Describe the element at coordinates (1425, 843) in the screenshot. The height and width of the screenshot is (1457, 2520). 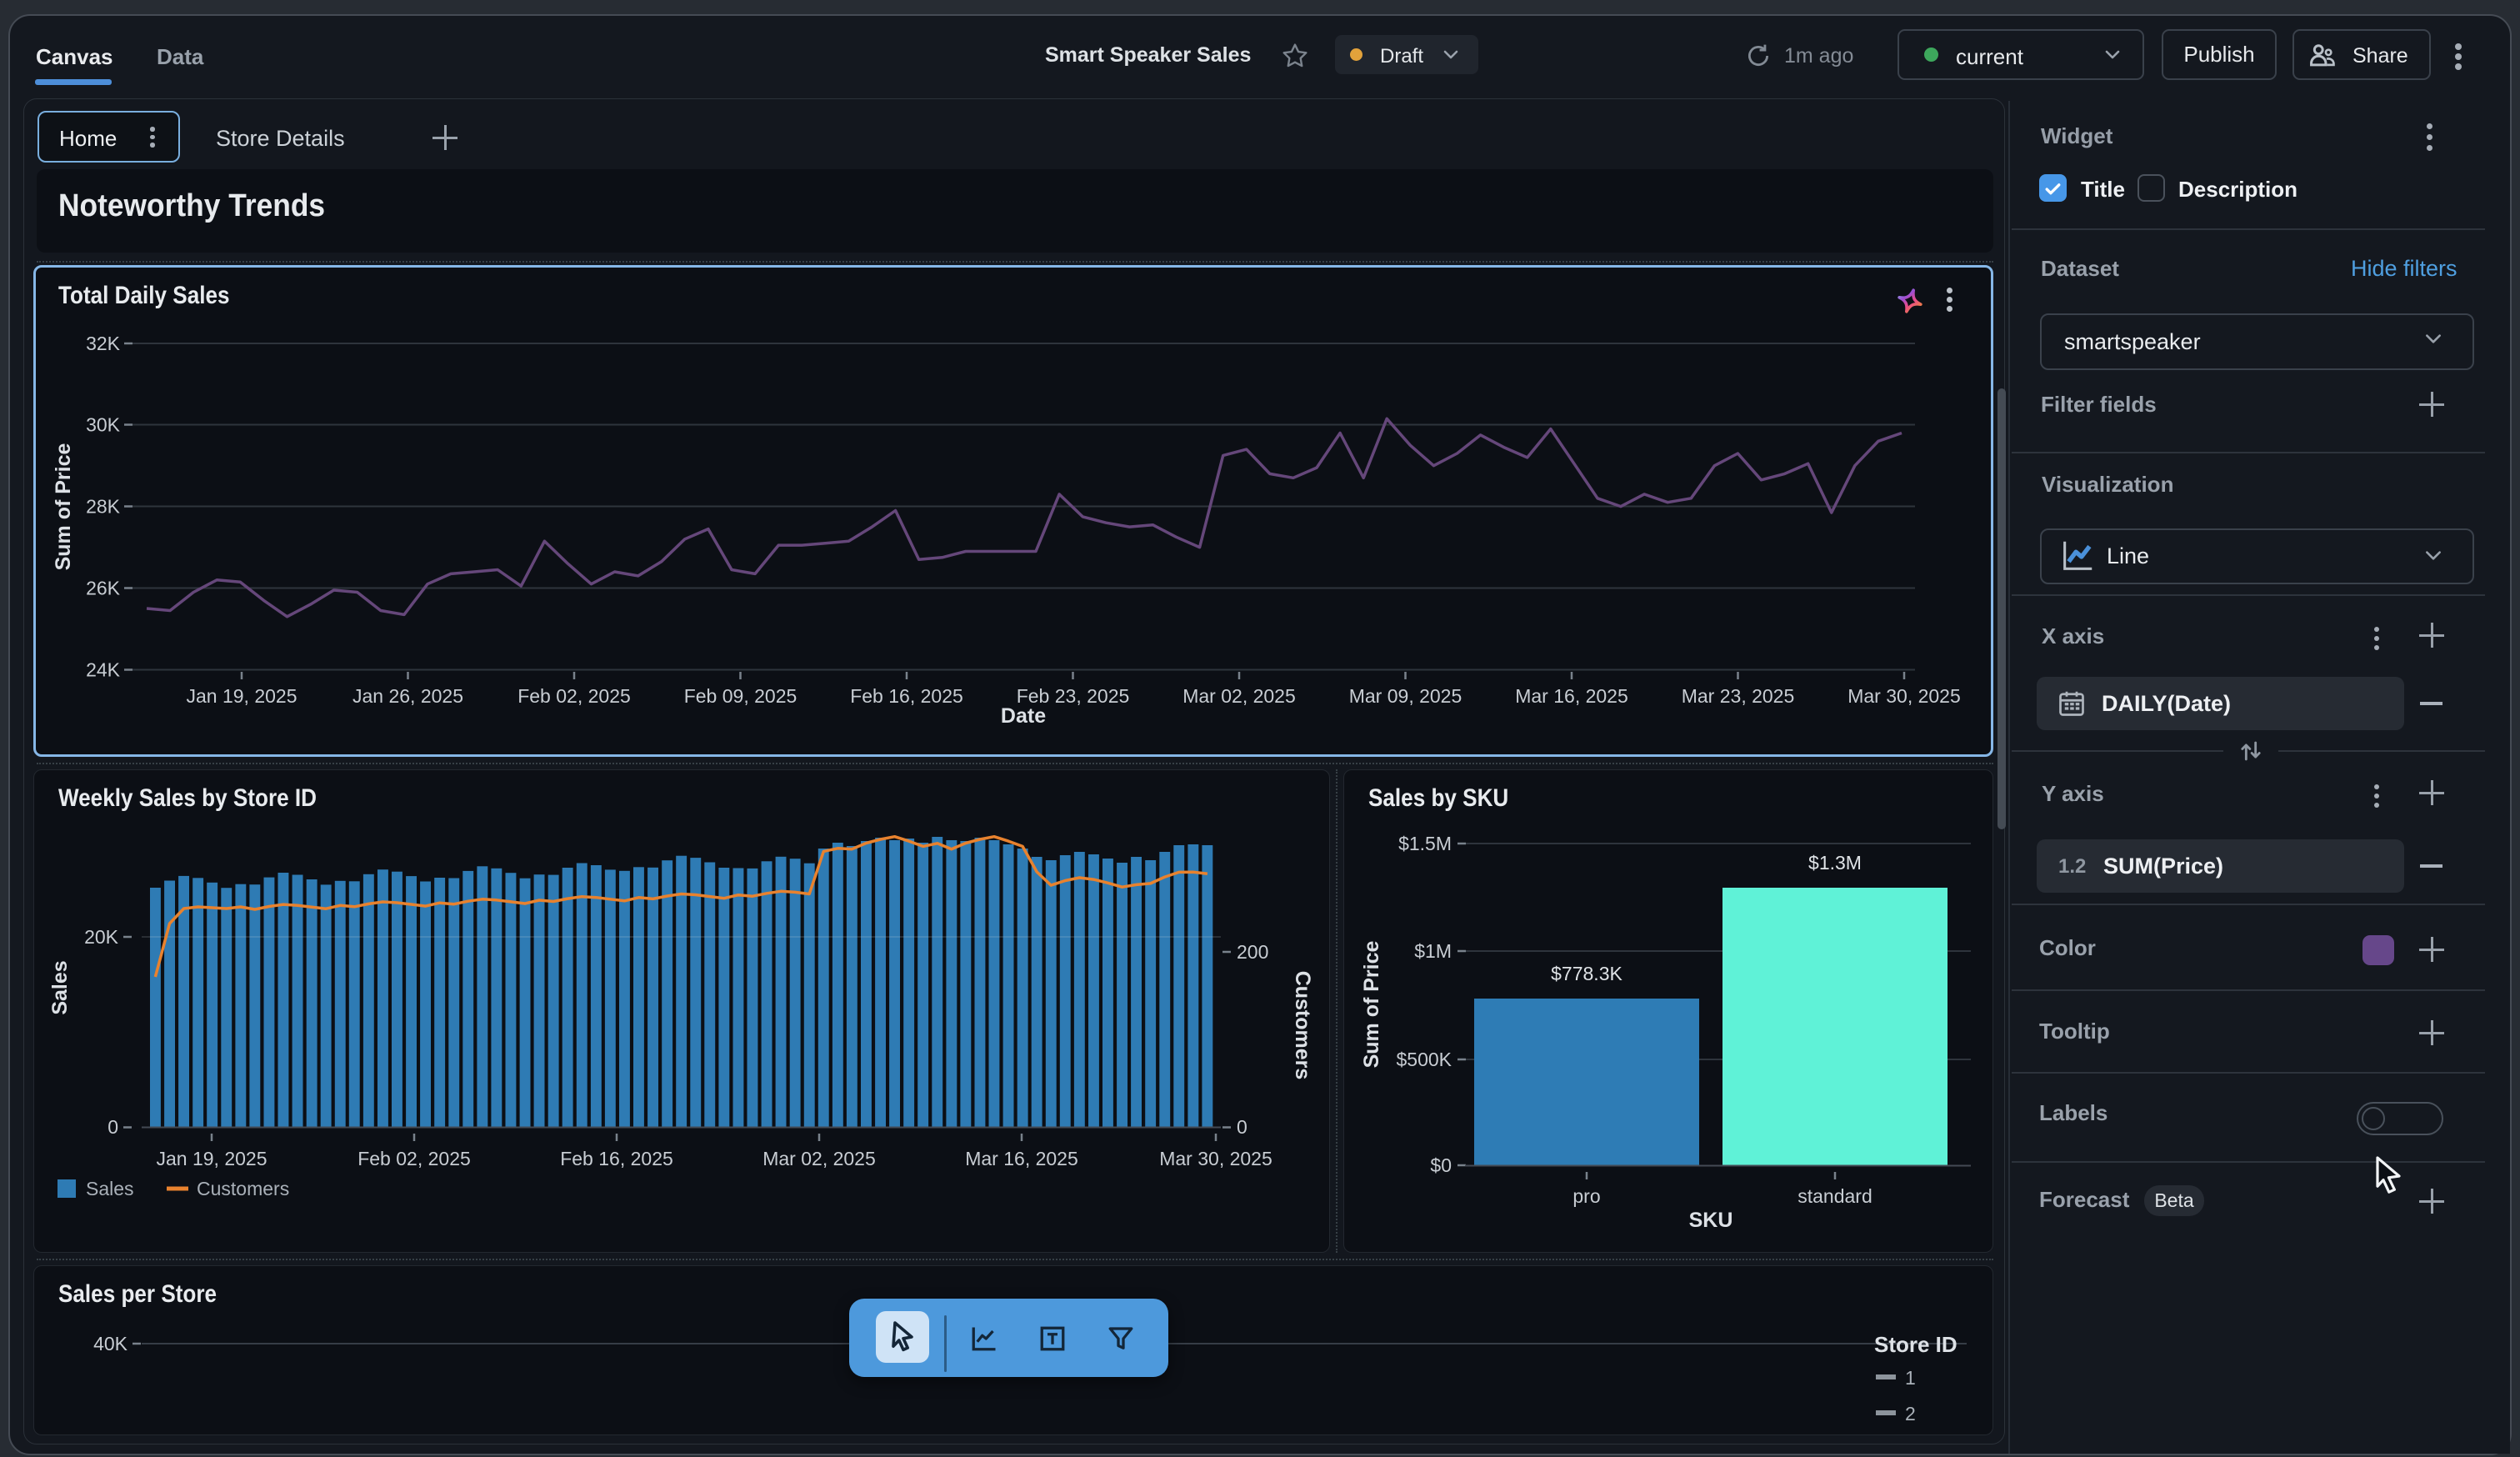
I see `svg-text: $1.5M` at that location.